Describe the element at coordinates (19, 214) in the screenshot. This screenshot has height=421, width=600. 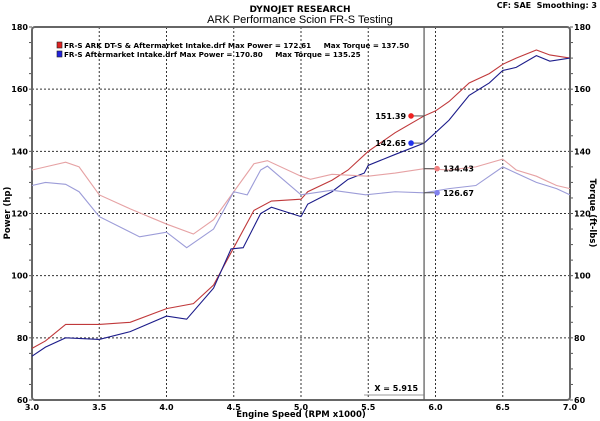
I see `y-tick-label-left: 120` at that location.